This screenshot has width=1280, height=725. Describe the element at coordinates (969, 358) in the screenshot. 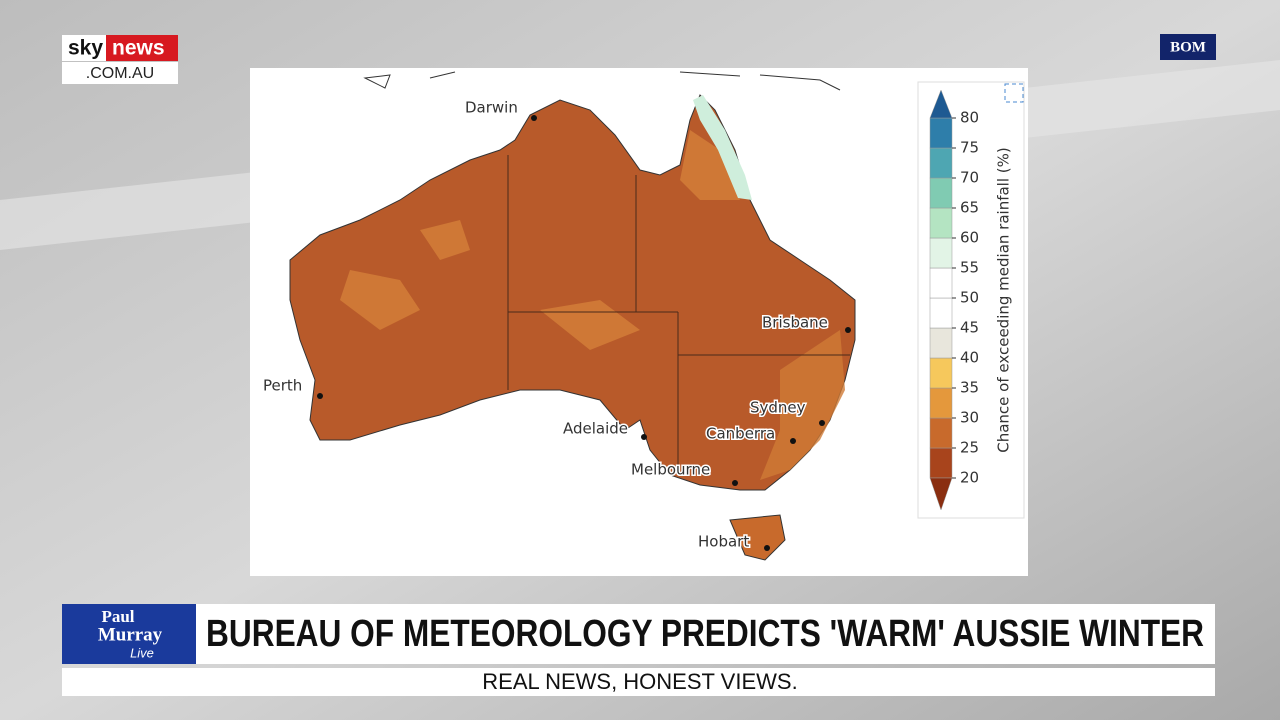

I see `colorbar-tick-label: 40` at that location.